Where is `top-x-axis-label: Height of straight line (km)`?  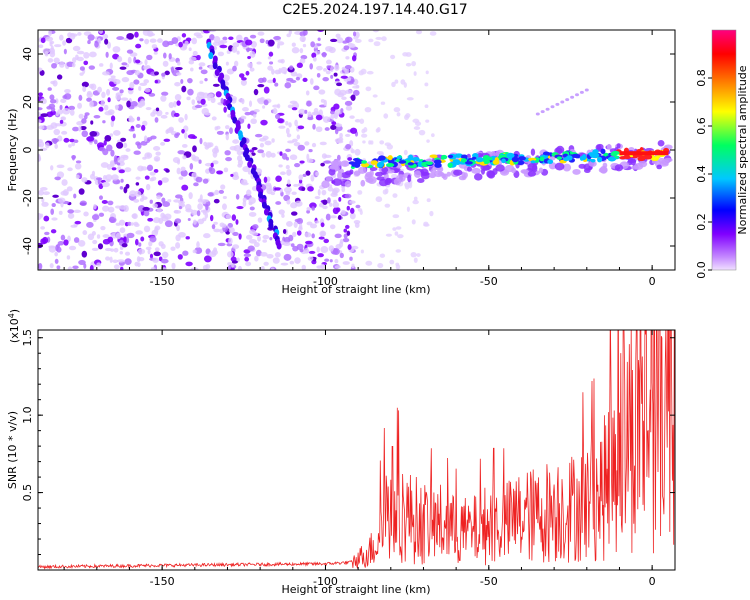
top-x-axis-label: Height of straight line (km) is located at coordinates (355, 289).